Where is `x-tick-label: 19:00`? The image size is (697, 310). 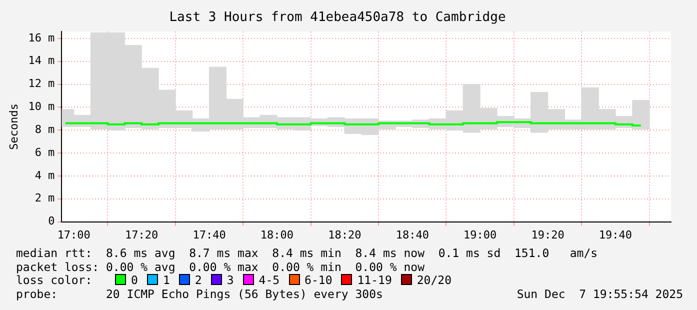
x-tick-label: 19:00 is located at coordinates (480, 235).